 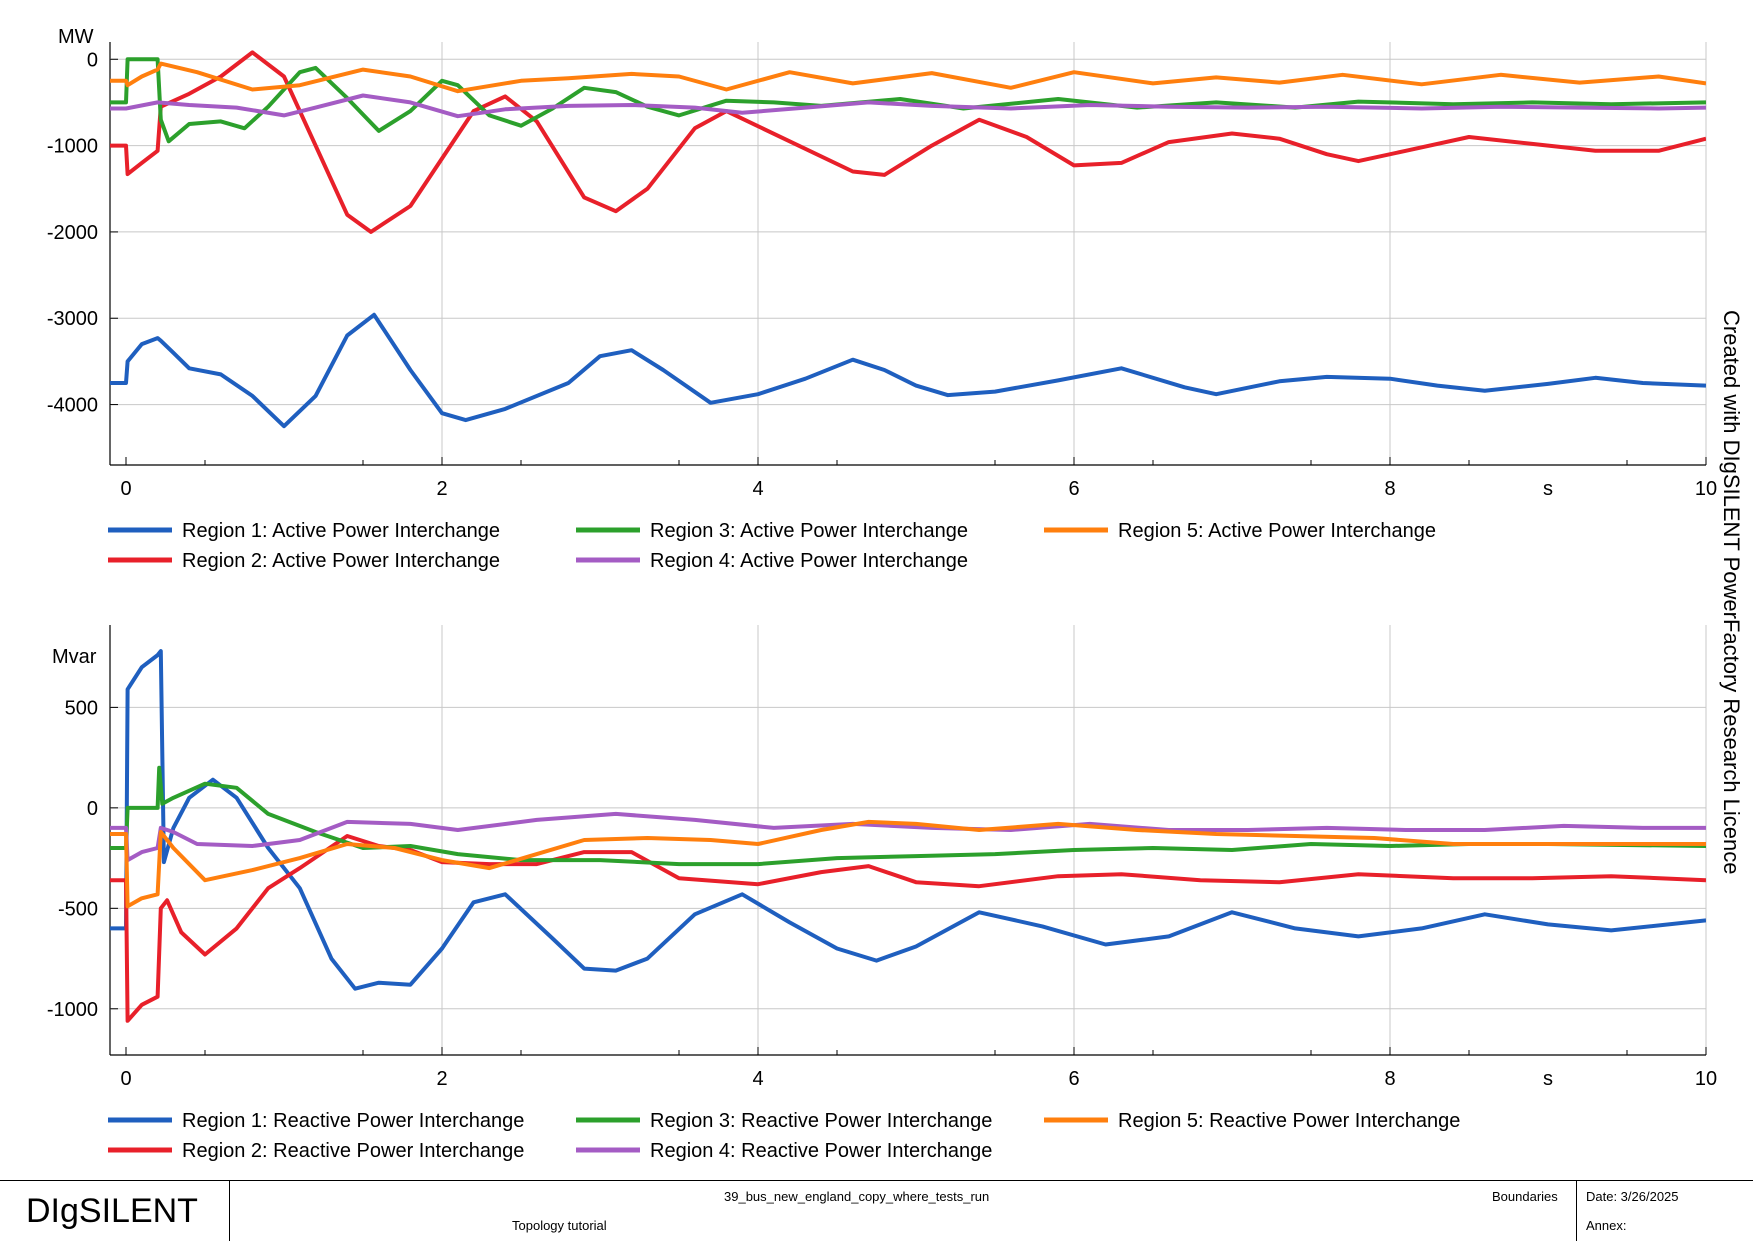 I want to click on y-tick-label: -2000, so click(x=72, y=233).